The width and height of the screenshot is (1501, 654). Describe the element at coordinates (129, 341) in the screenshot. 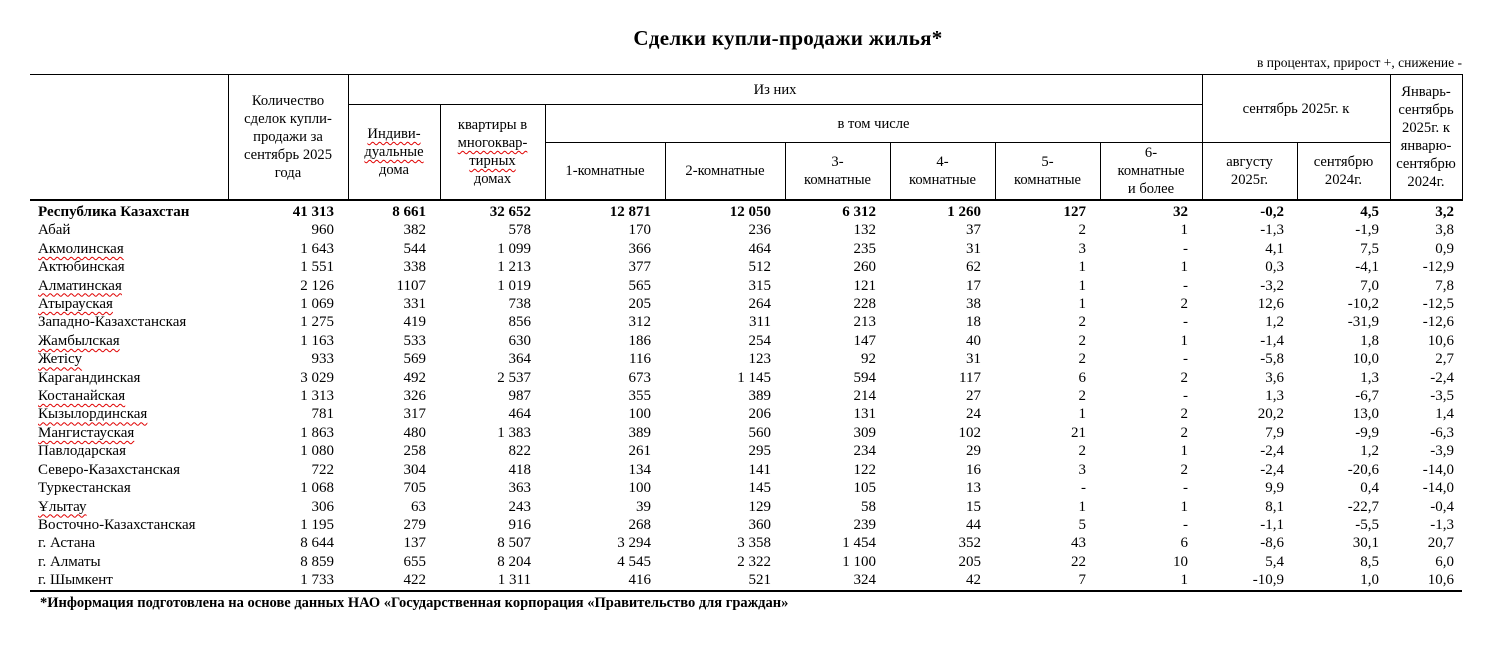

I see `region-name-cell: Жамбылская` at that location.